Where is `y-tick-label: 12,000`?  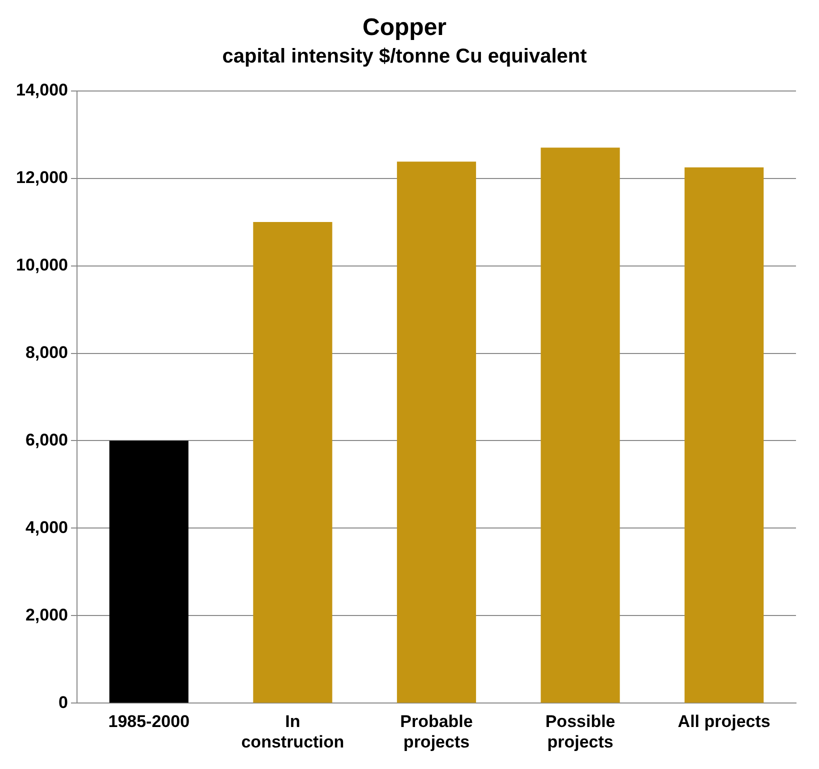
y-tick-label: 12,000 is located at coordinates (42, 177).